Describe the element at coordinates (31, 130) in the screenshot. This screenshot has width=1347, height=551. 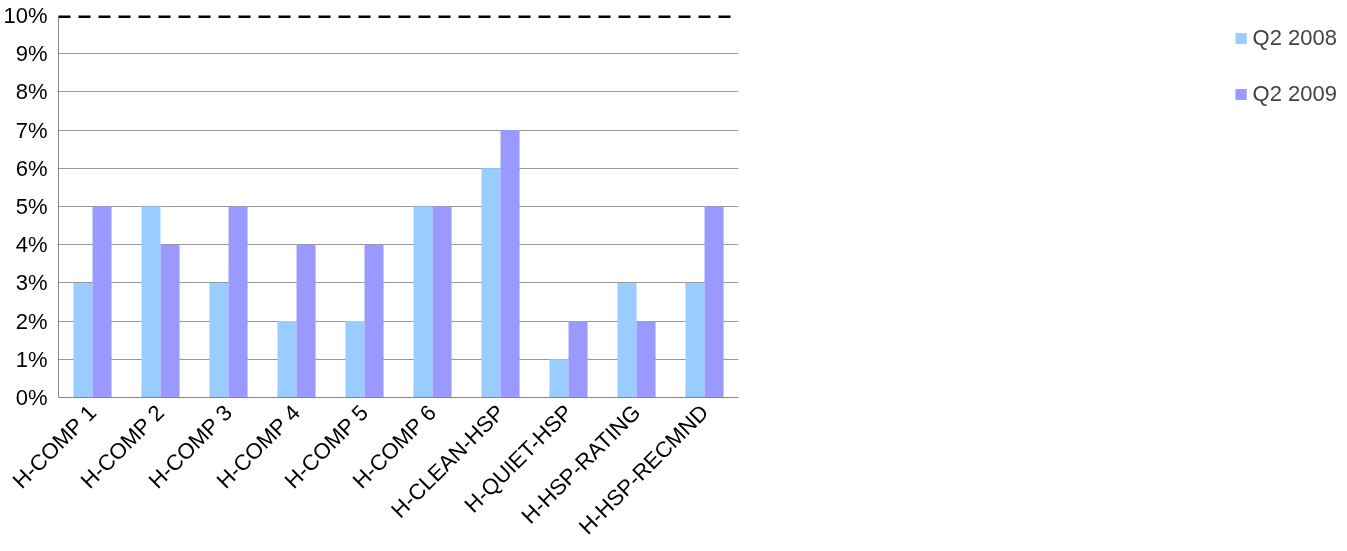
I see `y-tick-label: 7%` at that location.